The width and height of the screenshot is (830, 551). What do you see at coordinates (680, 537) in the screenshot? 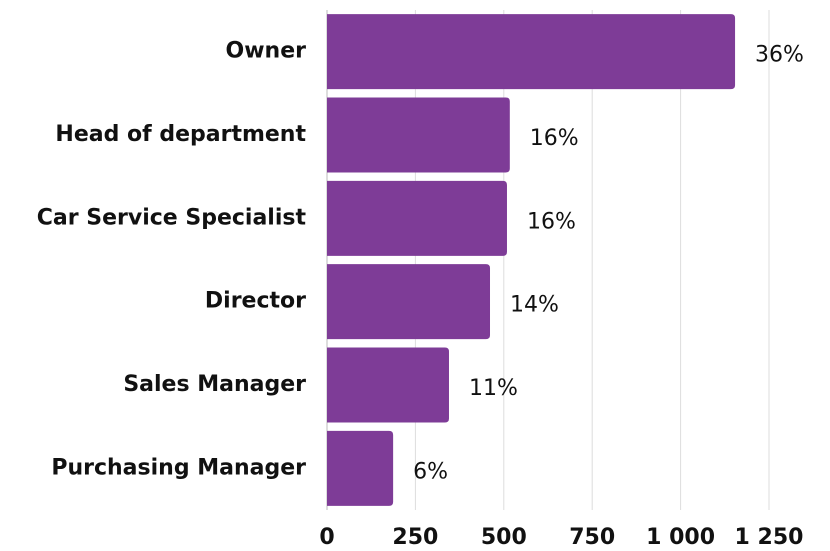
I see `x-tick-label: 1 000` at bounding box center [680, 537].